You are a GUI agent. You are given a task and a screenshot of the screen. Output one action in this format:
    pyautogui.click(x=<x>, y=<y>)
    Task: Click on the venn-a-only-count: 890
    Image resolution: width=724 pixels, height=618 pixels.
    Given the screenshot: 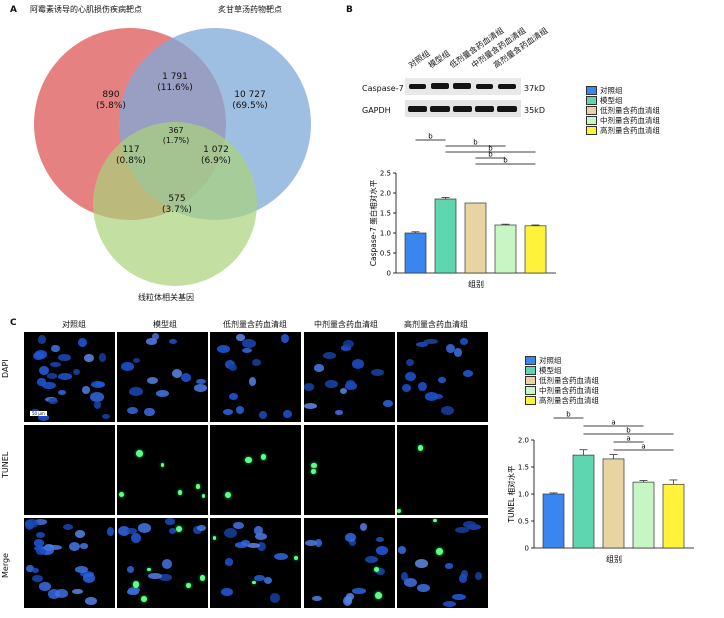 What is the action you would take?
    pyautogui.click(x=111, y=95)
    